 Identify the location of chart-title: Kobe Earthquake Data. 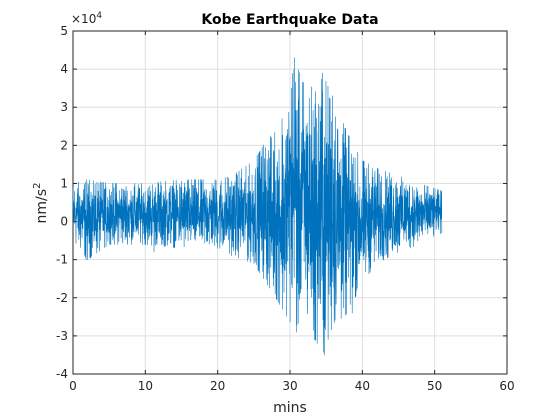
(289, 20).